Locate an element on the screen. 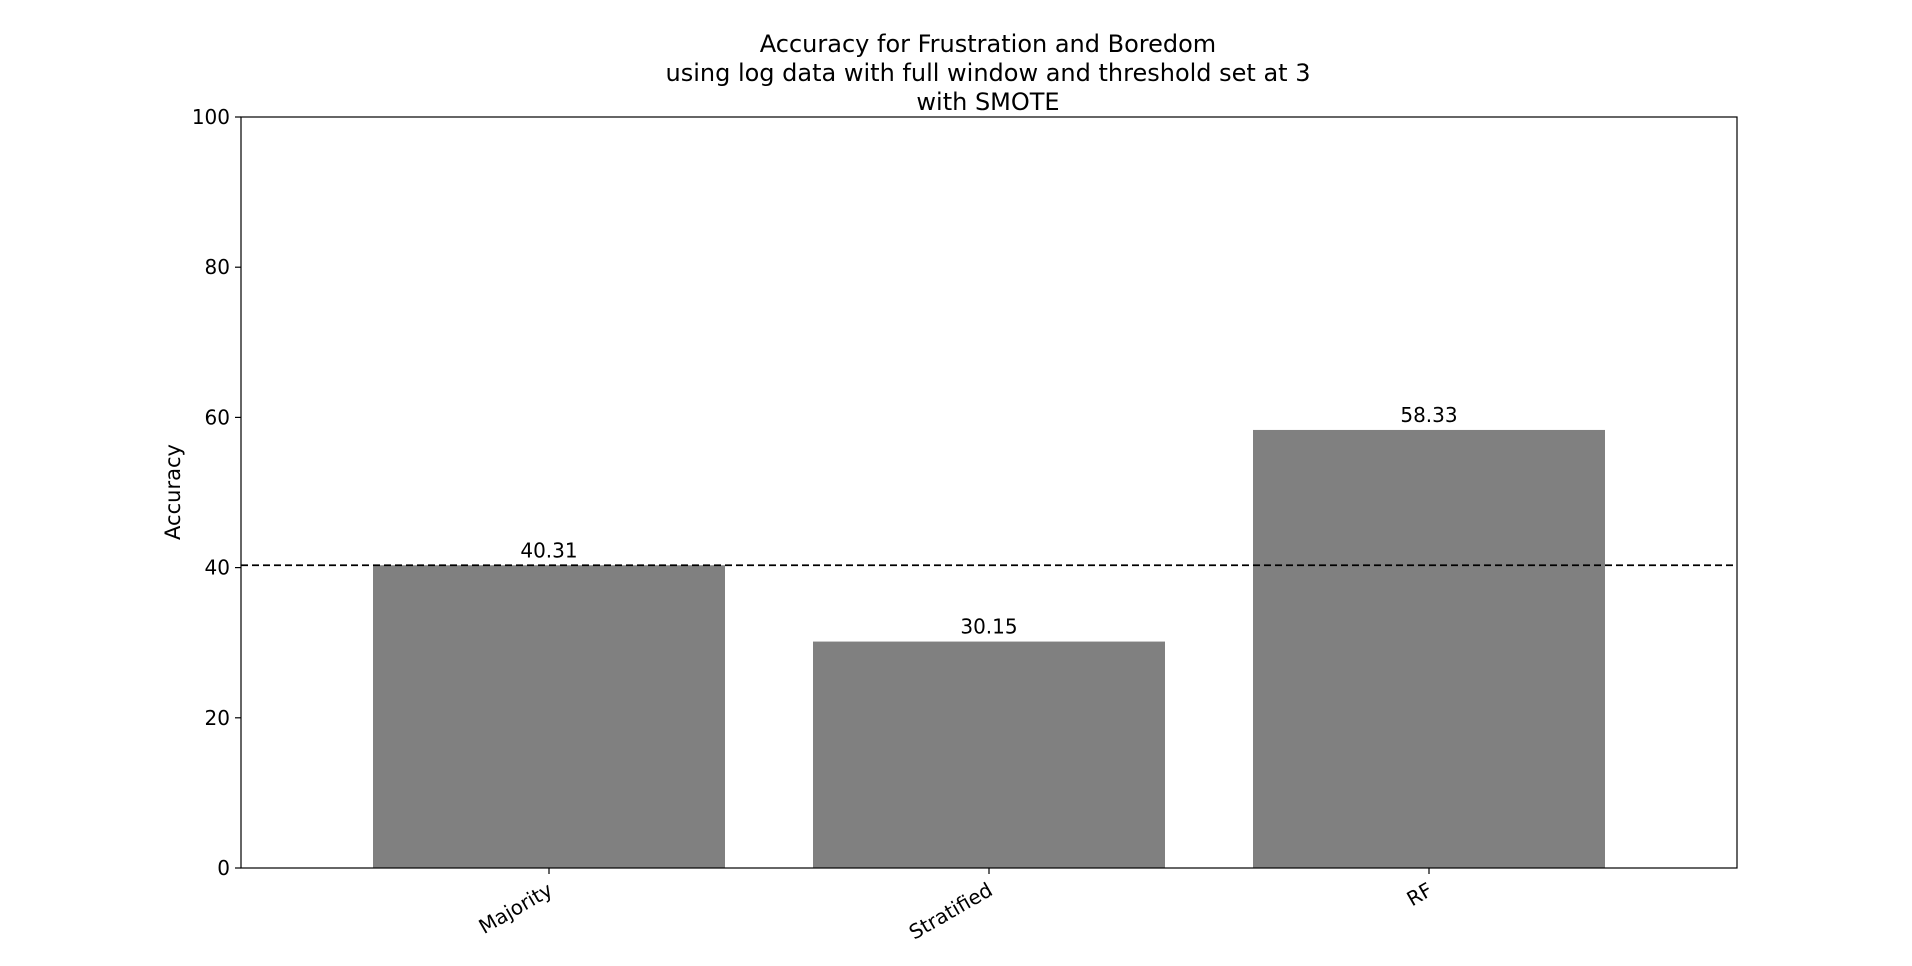 Image resolution: width=1912 pixels, height=966 pixels. y-tick-label: 40 is located at coordinates (217, 568).